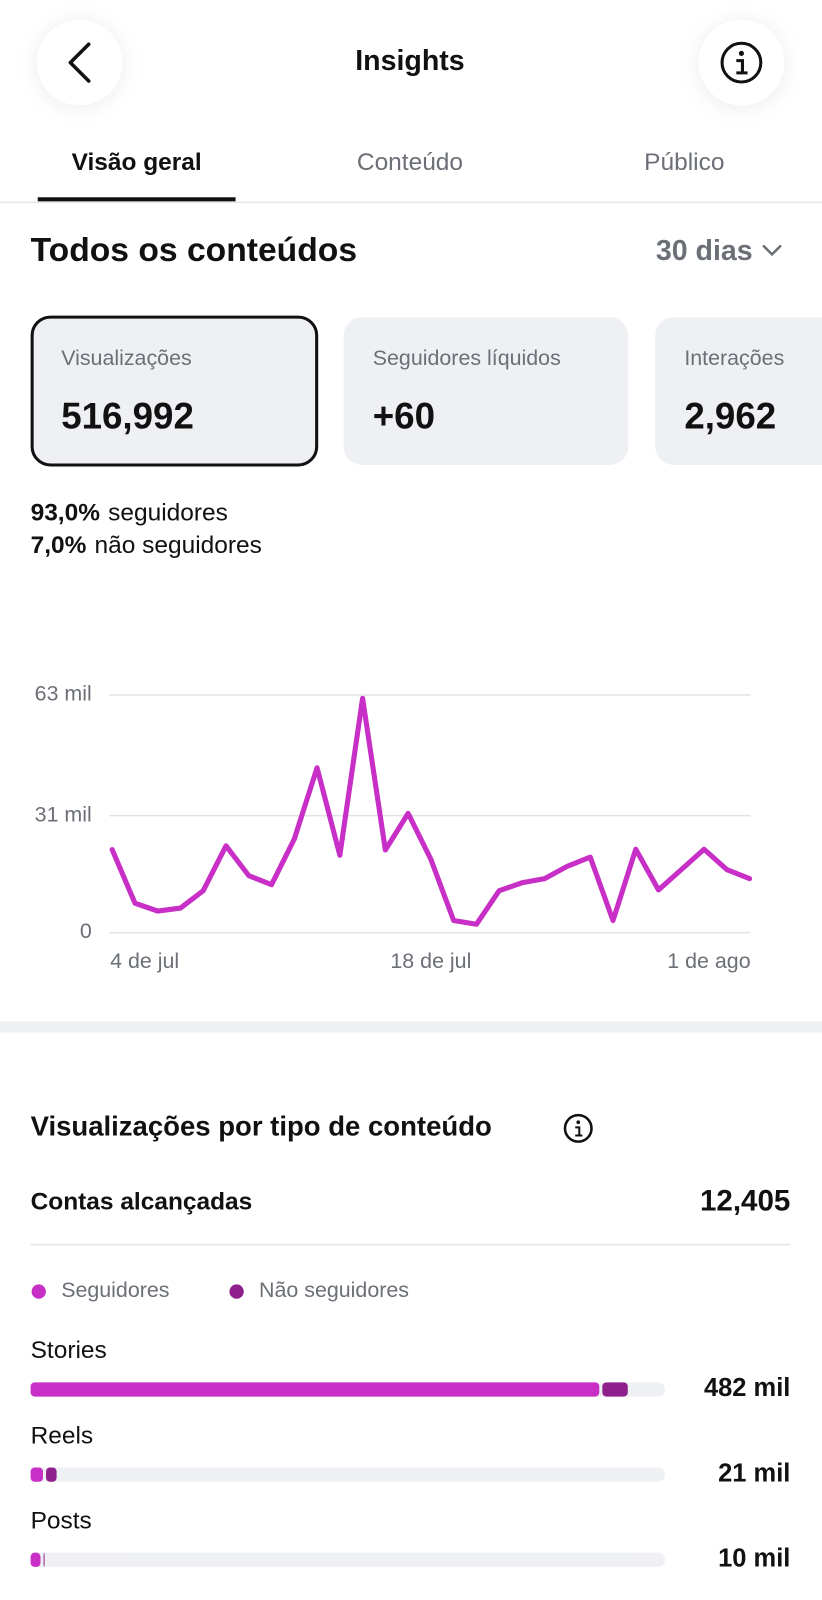  Describe the element at coordinates (467, 358) in the screenshot. I see `metric-label: Seguidores líquidos` at that location.